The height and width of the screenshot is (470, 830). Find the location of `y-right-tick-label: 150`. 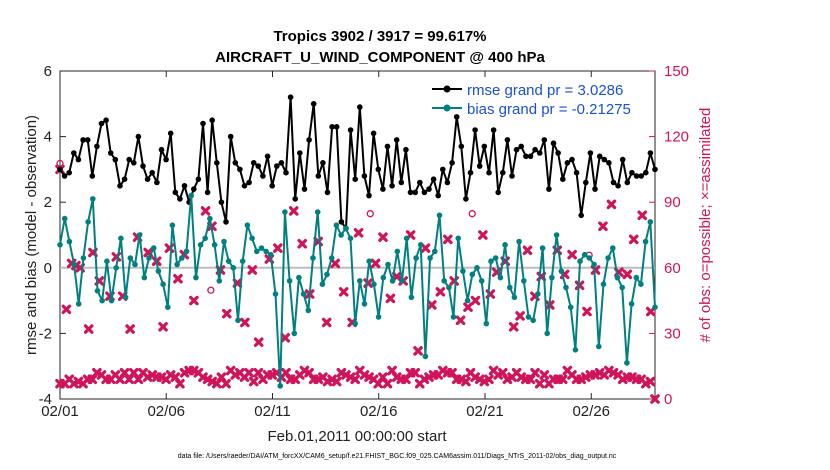

y-right-tick-label: 150 is located at coordinates (676, 71).